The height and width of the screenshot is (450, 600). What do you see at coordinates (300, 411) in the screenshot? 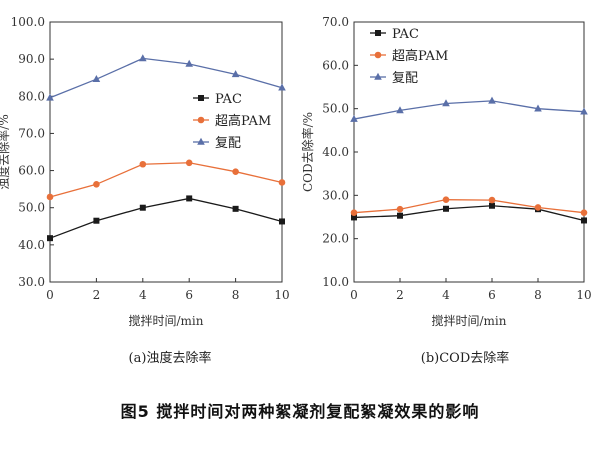
I see `figure-caption: 图5 搅拌时间对两种絮凝剂复配絮凝效果的影响` at bounding box center [300, 411].